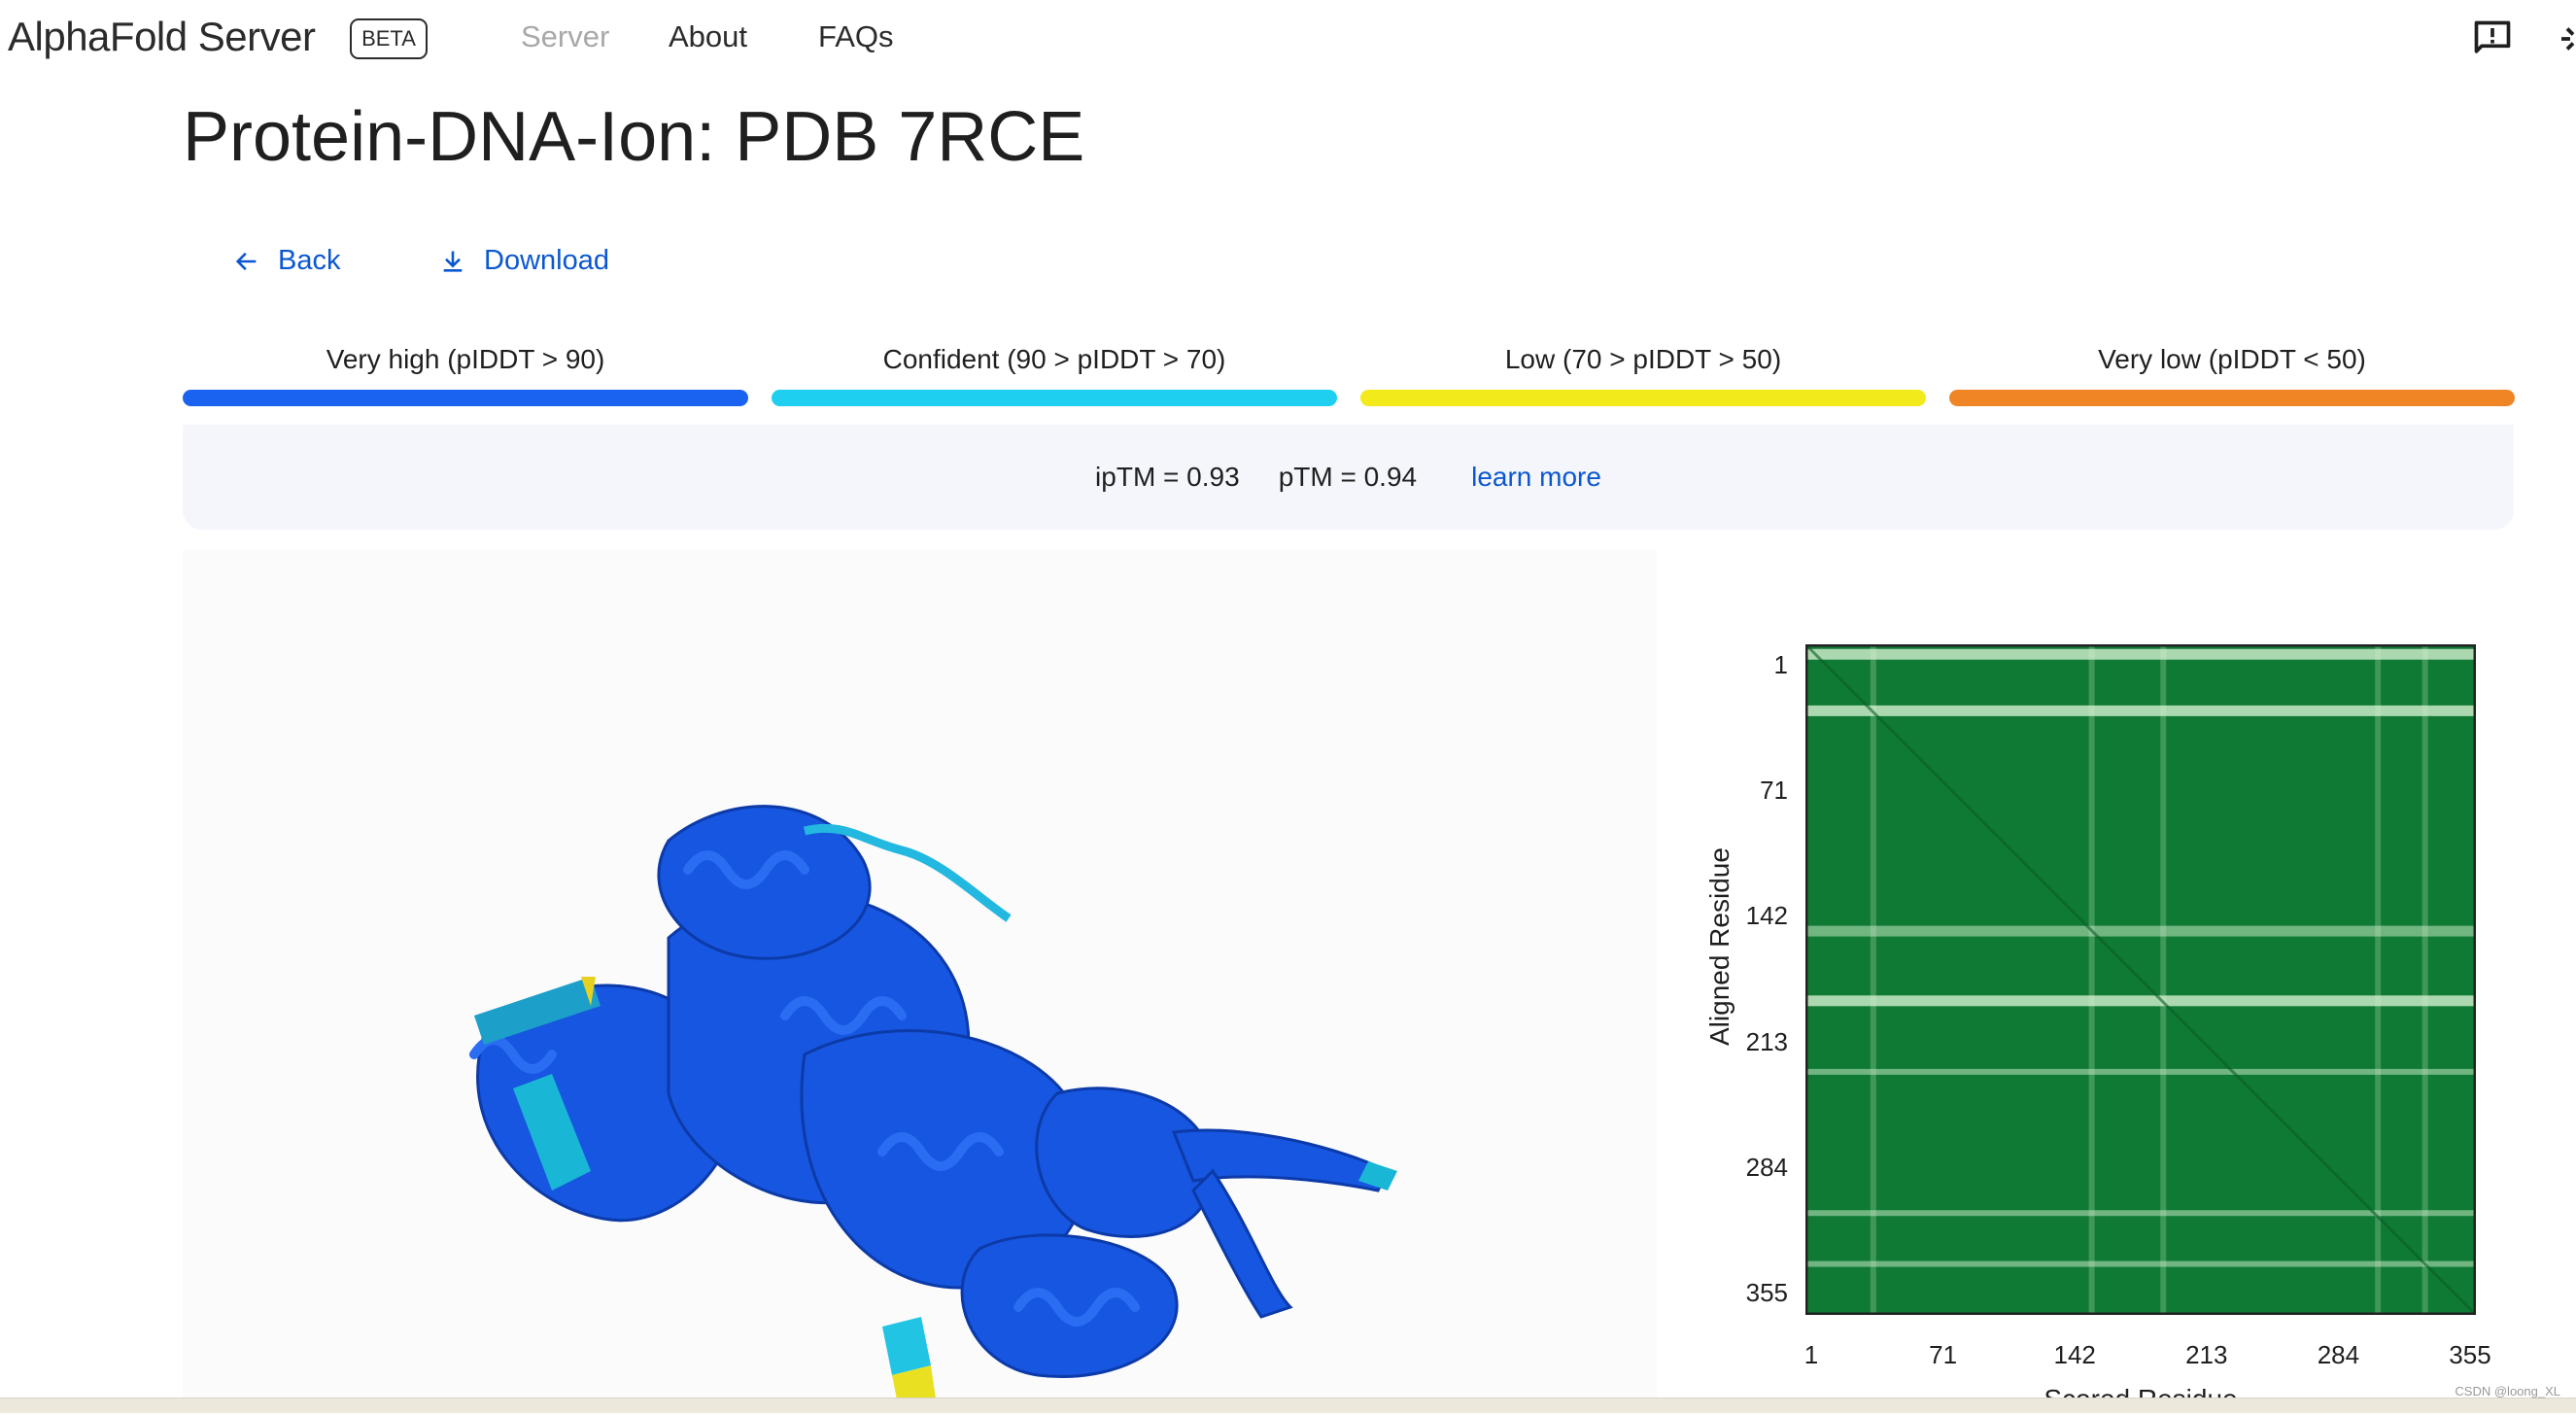 This screenshot has width=2576, height=1415. I want to click on watermark: CSDN @loong_XL, so click(2507, 1391).